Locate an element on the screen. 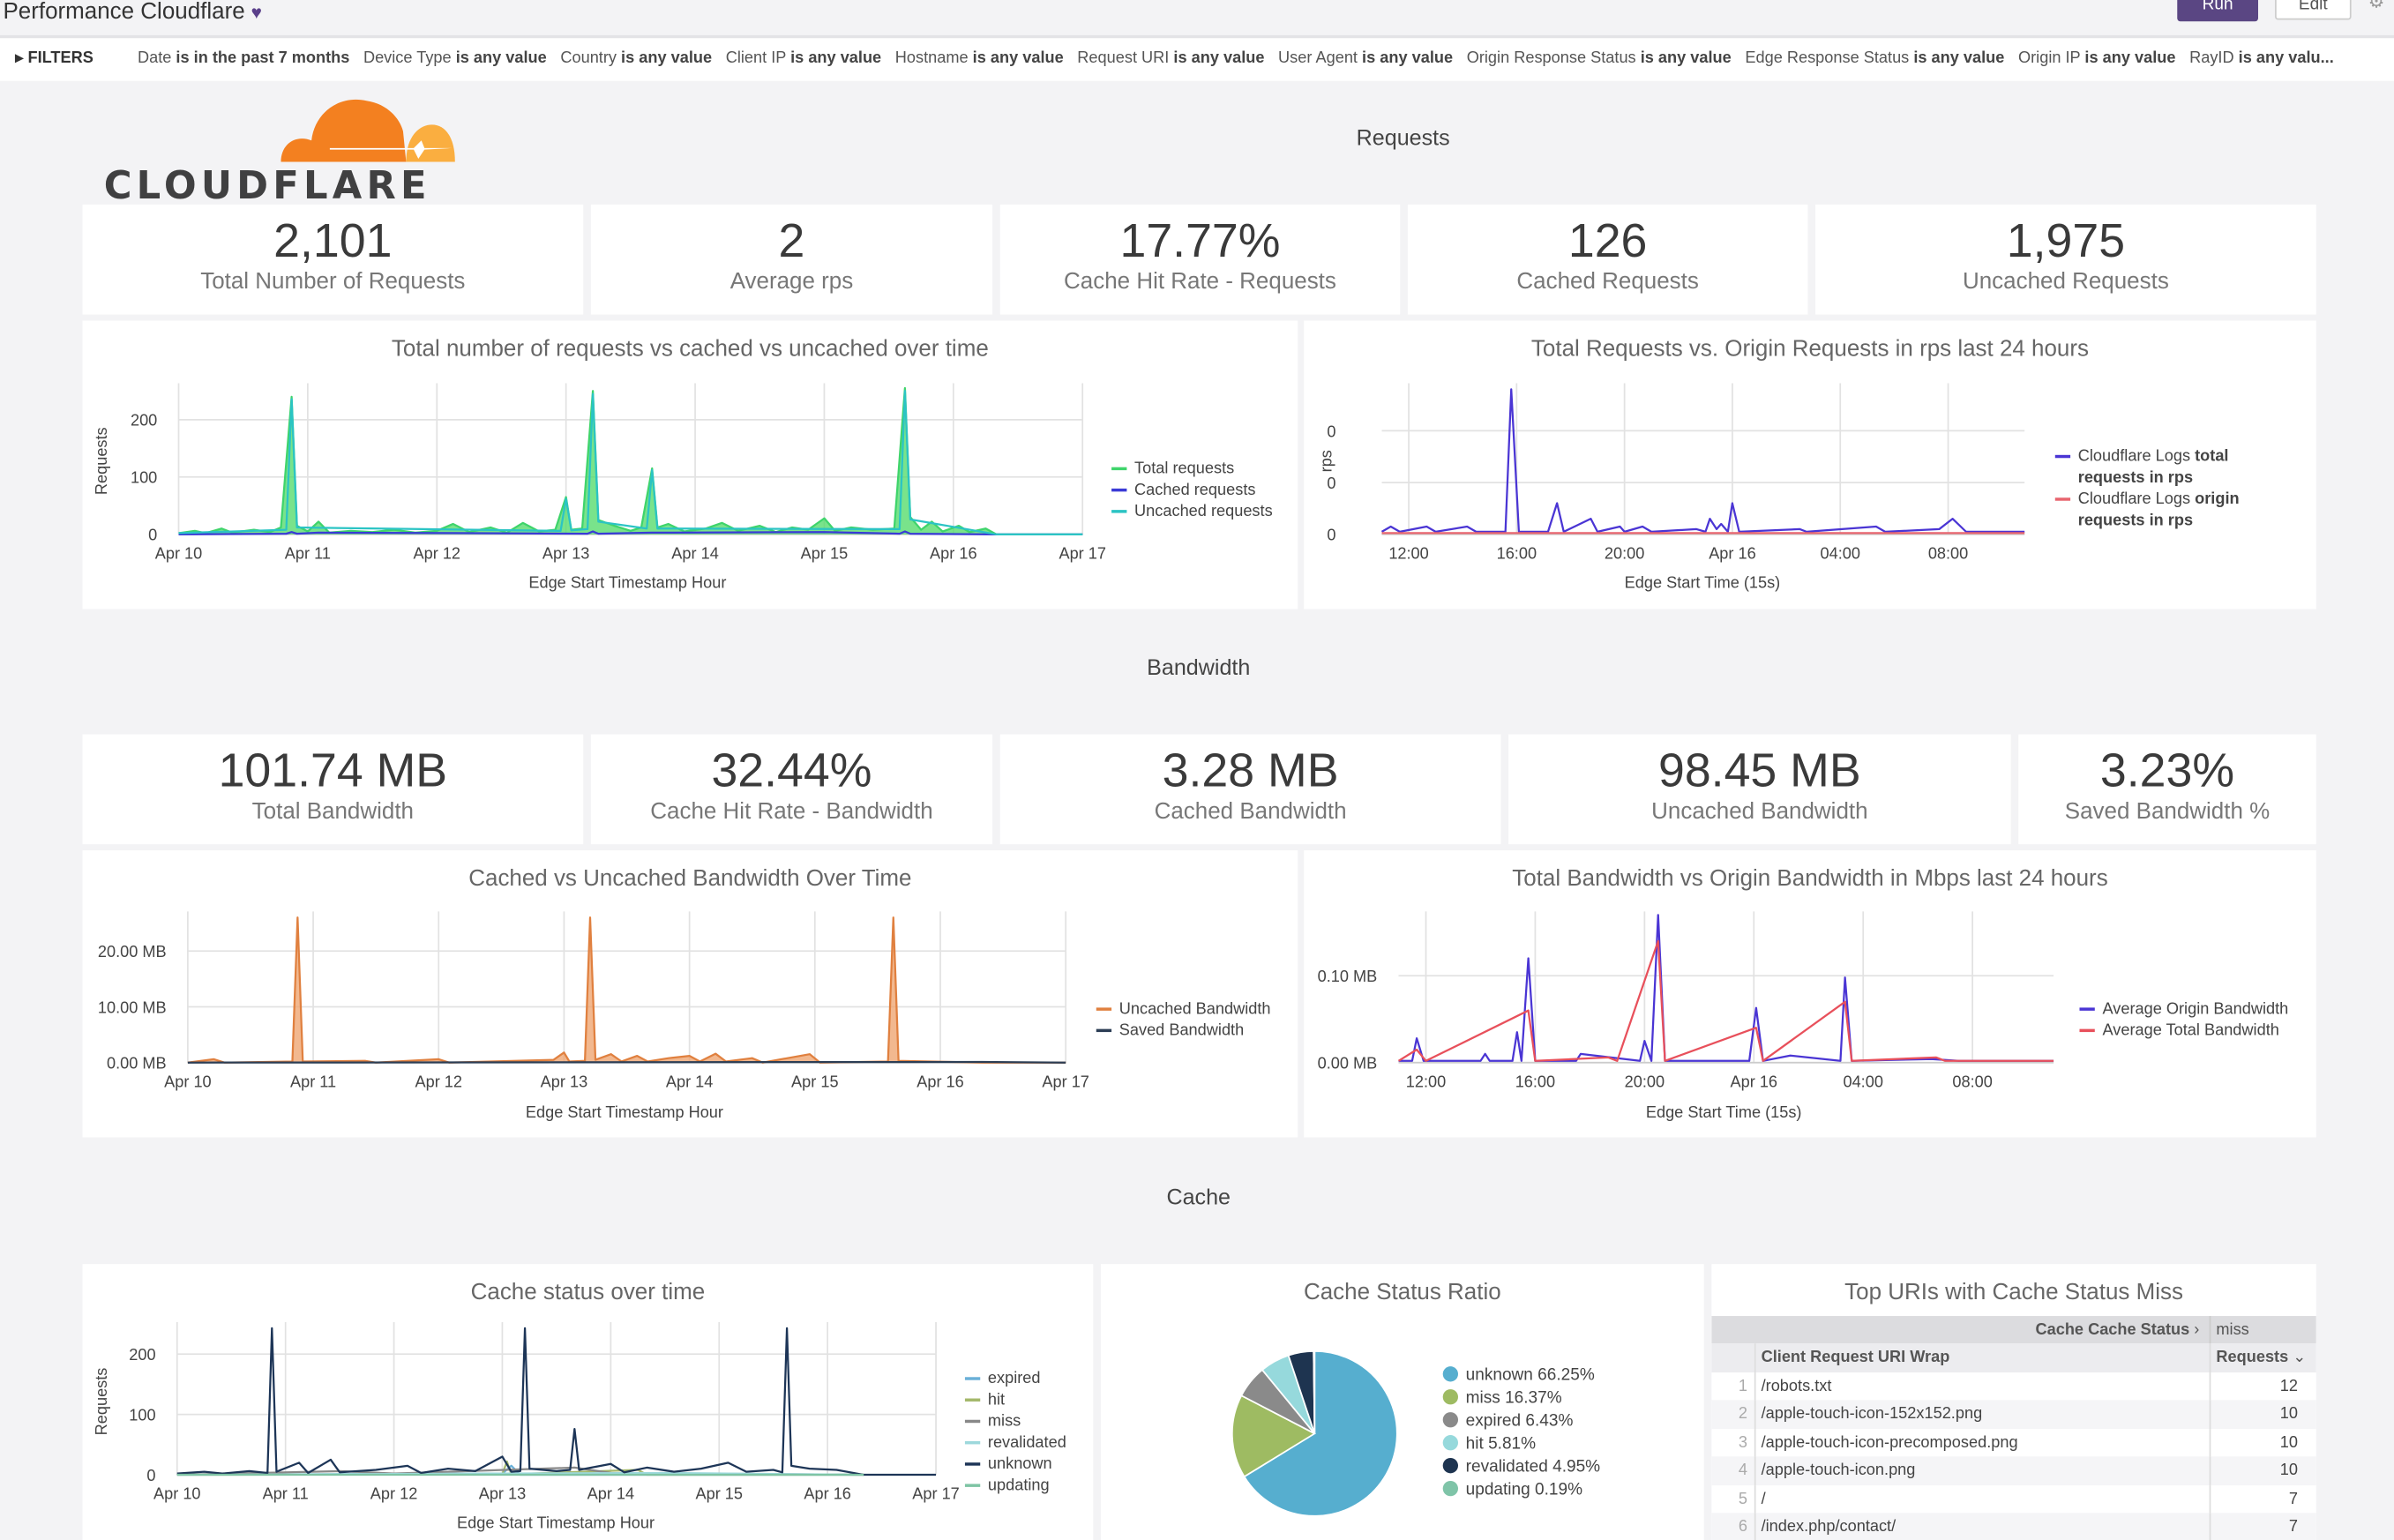 This screenshot has height=1540, width=2394. filter-chip: User Agent is any value is located at coordinates (1365, 58).